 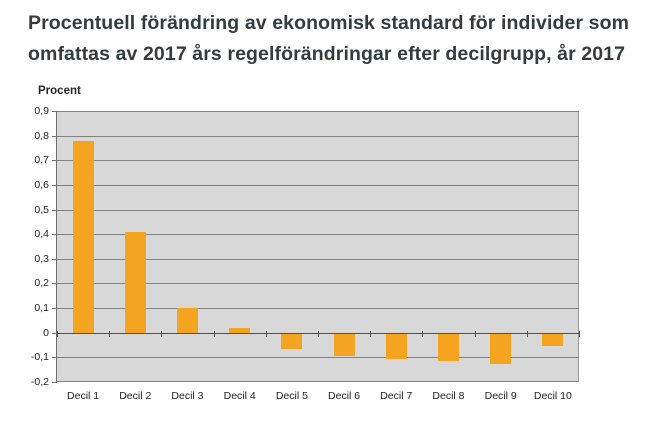 What do you see at coordinates (187, 396) in the screenshot?
I see `x-category-label: Decil 3` at bounding box center [187, 396].